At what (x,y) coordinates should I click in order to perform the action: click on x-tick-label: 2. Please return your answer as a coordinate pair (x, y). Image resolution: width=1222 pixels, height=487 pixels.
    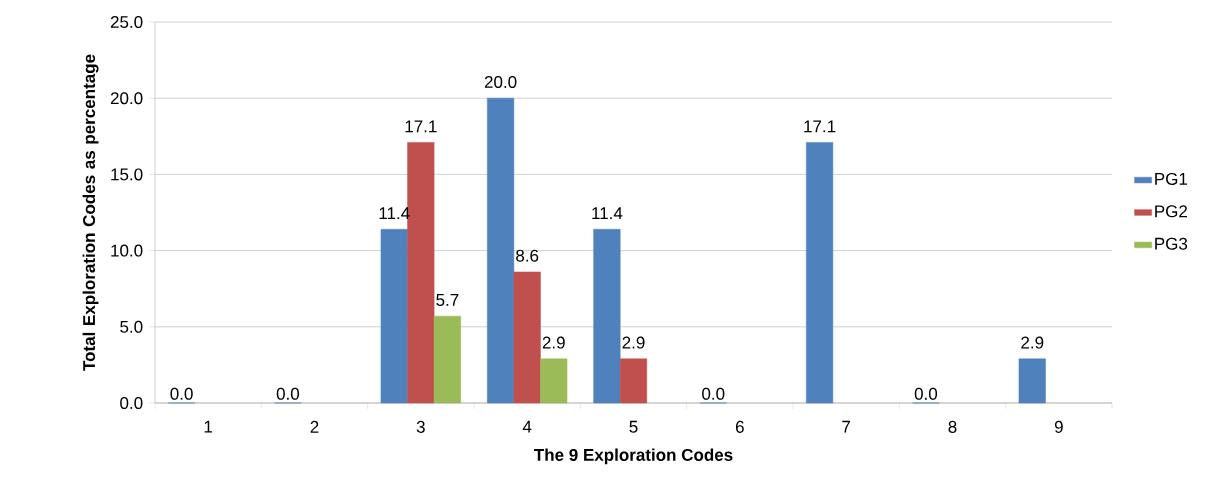
    Looking at the image, I should click on (314, 426).